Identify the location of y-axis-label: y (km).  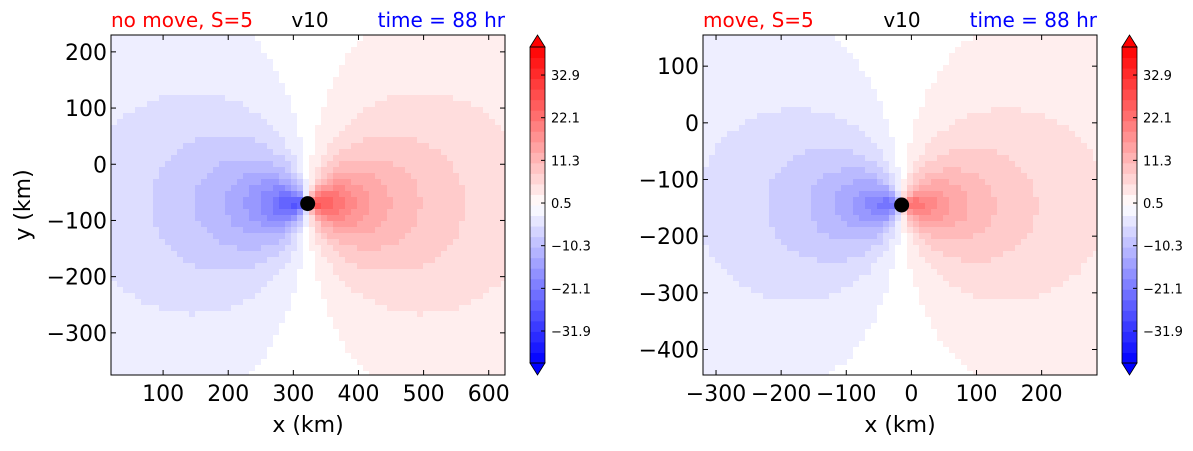
(23, 204).